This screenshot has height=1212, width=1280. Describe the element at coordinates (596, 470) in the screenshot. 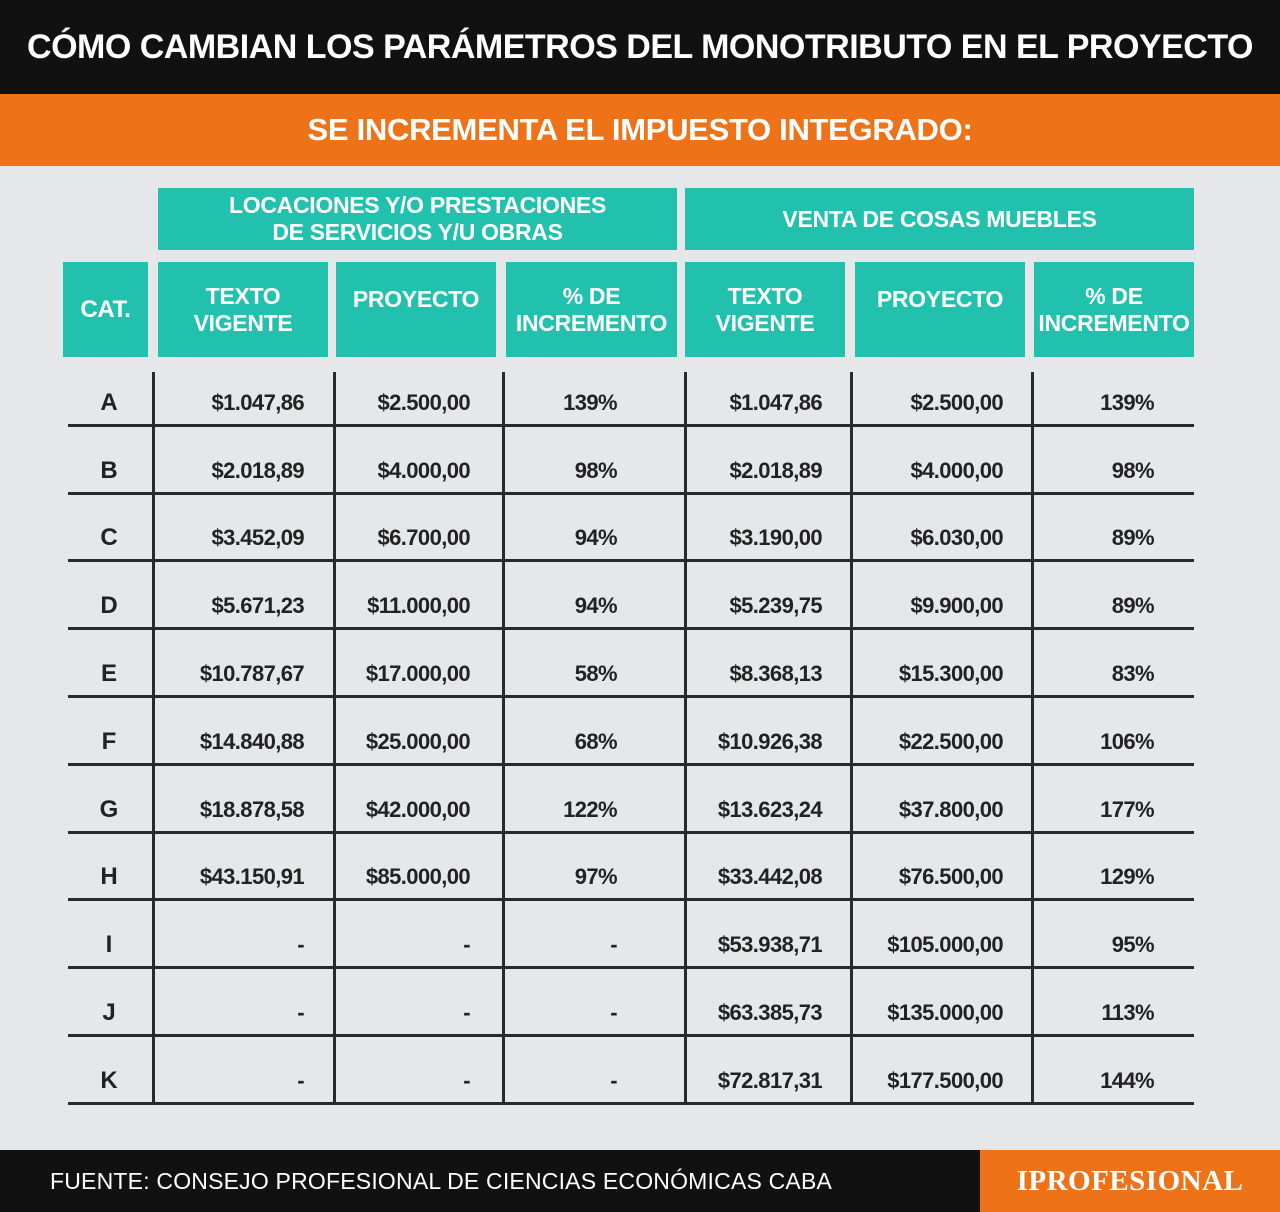

I see `cell-serv-incremento: 98%` at that location.